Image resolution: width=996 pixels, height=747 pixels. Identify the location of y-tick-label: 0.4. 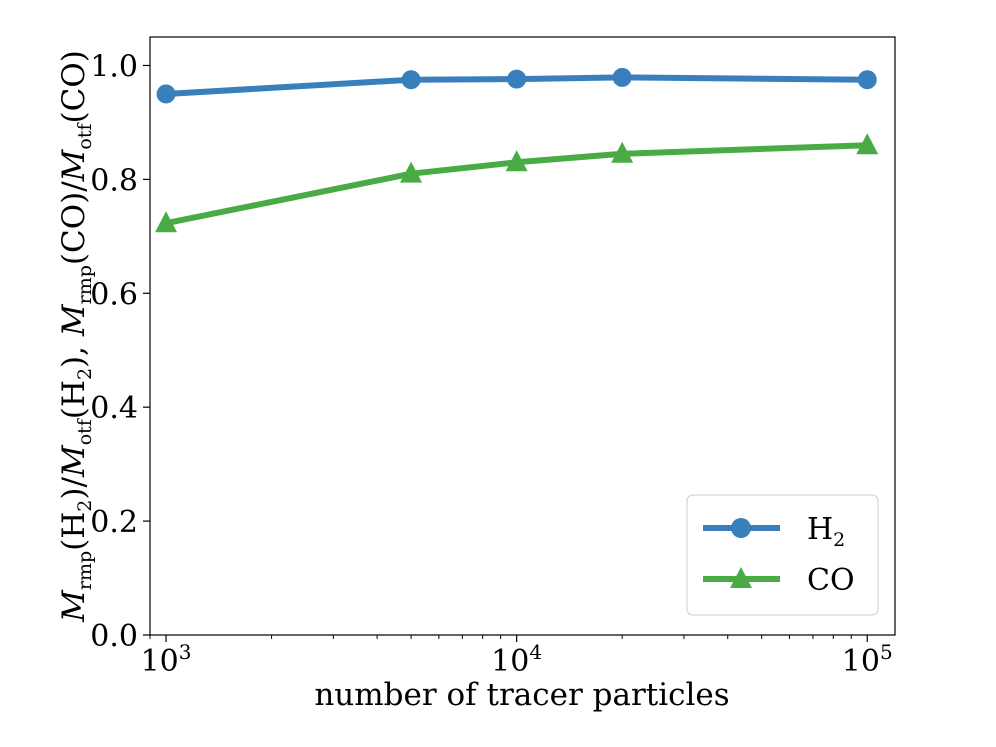
(114, 408).